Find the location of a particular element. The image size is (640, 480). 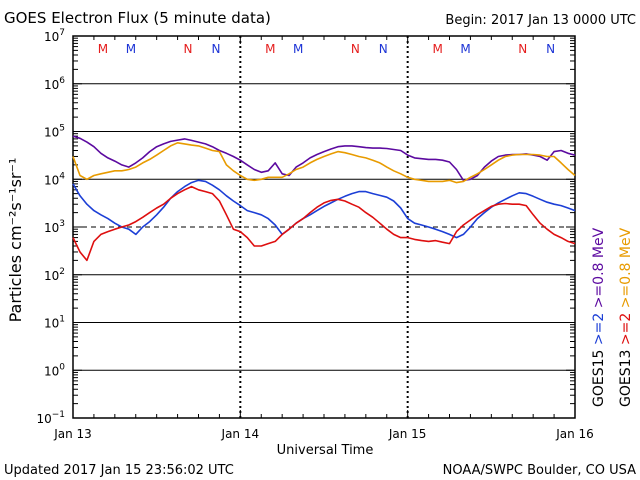

legend-goes15-high-threshold: >=0.8 is located at coordinates (599, 286).